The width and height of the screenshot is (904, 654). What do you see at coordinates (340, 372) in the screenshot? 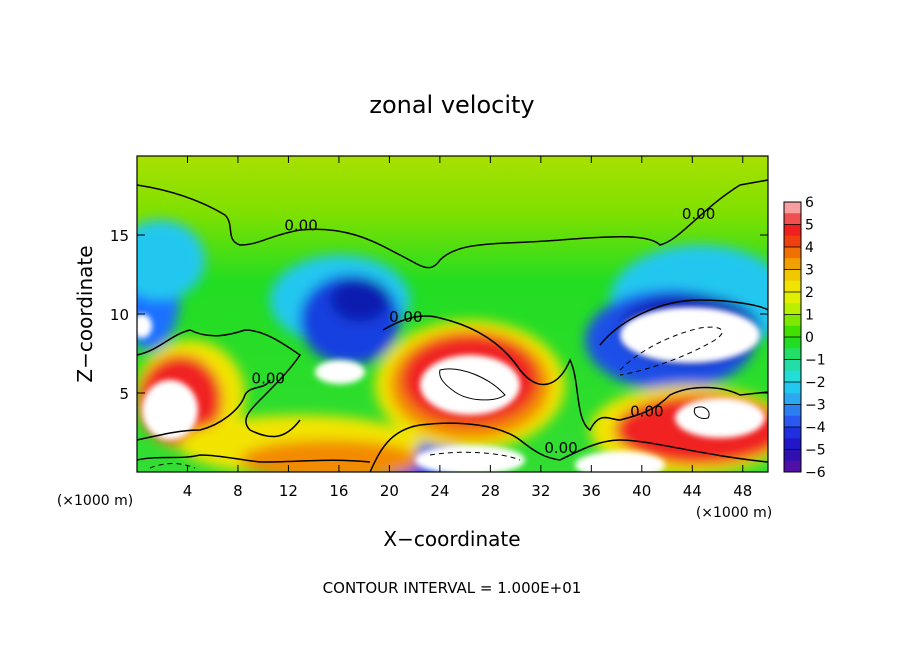
I see `trough-mid` at bounding box center [340, 372].